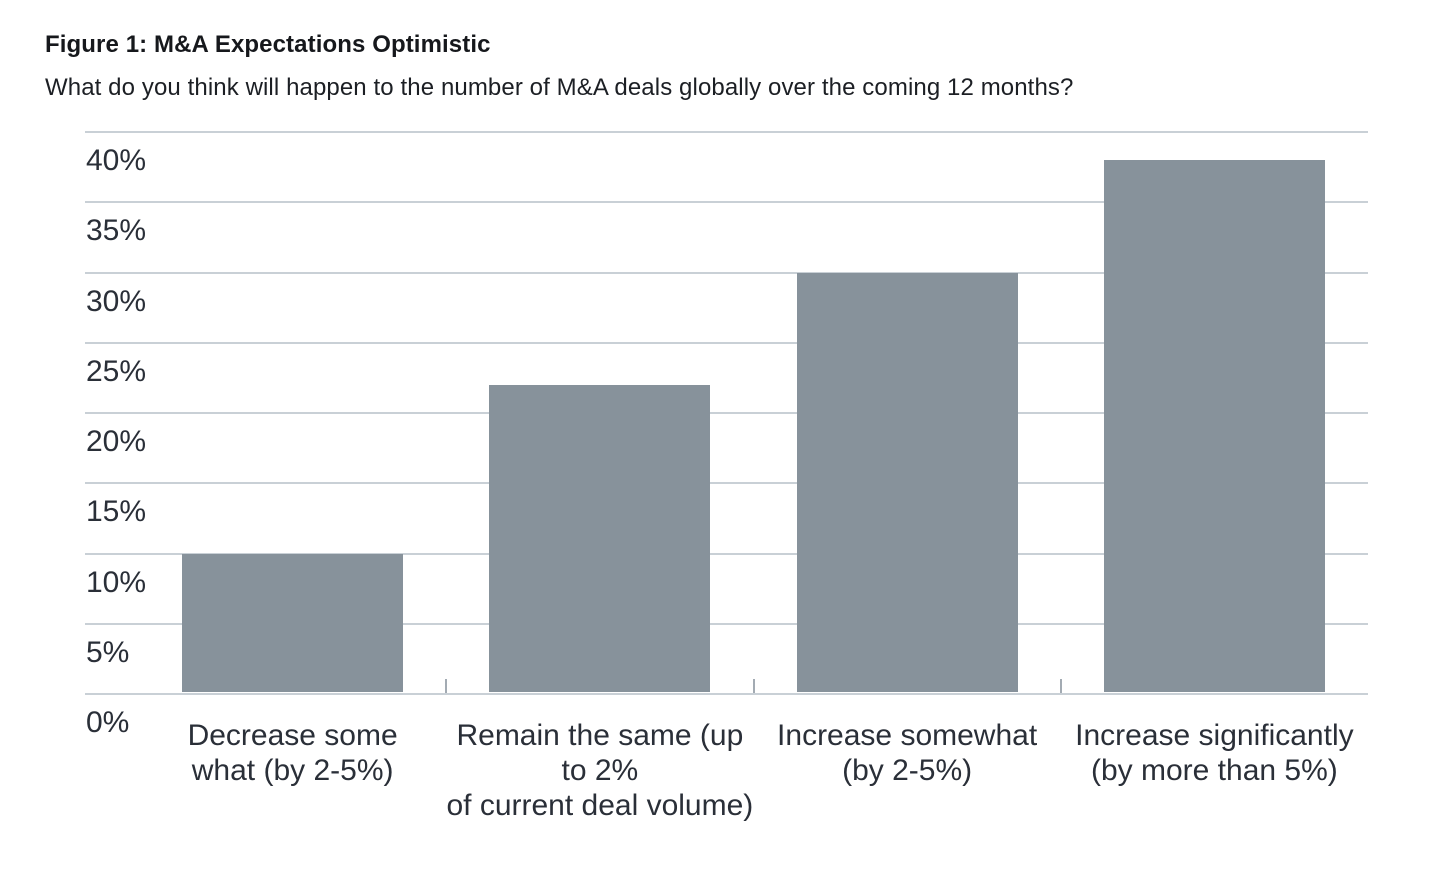 The image size is (1439, 870). Describe the element at coordinates (116, 441) in the screenshot. I see `y-axis-tick-label-20: 20%` at that location.